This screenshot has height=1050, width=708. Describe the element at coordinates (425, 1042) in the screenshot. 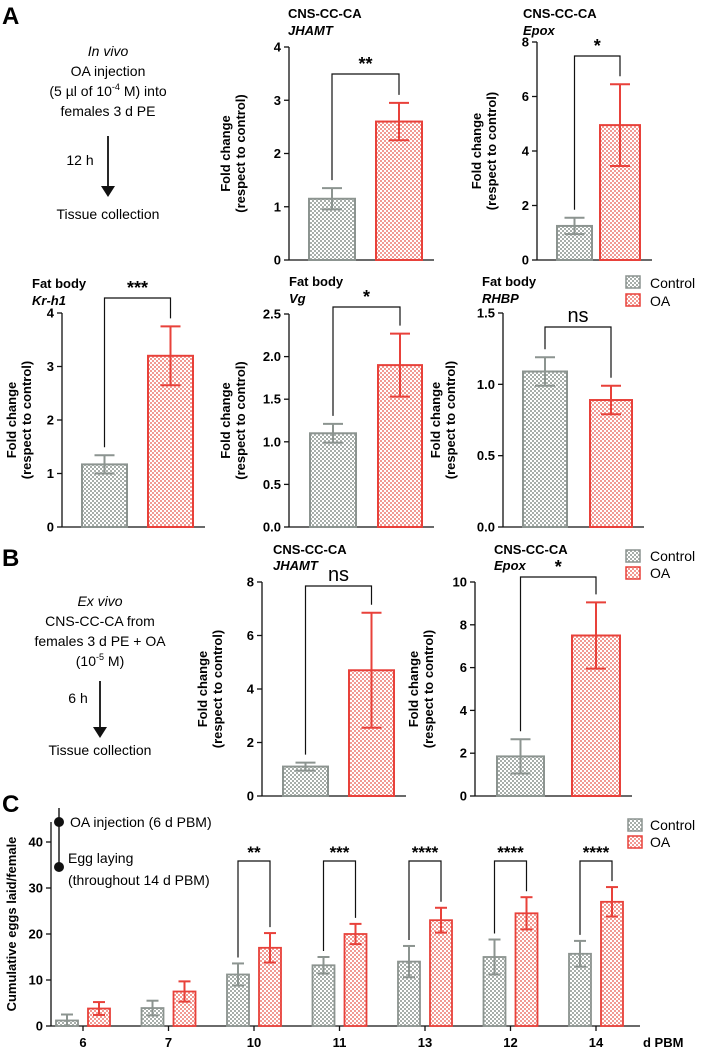

I see `x-tick-label: 13` at that location.